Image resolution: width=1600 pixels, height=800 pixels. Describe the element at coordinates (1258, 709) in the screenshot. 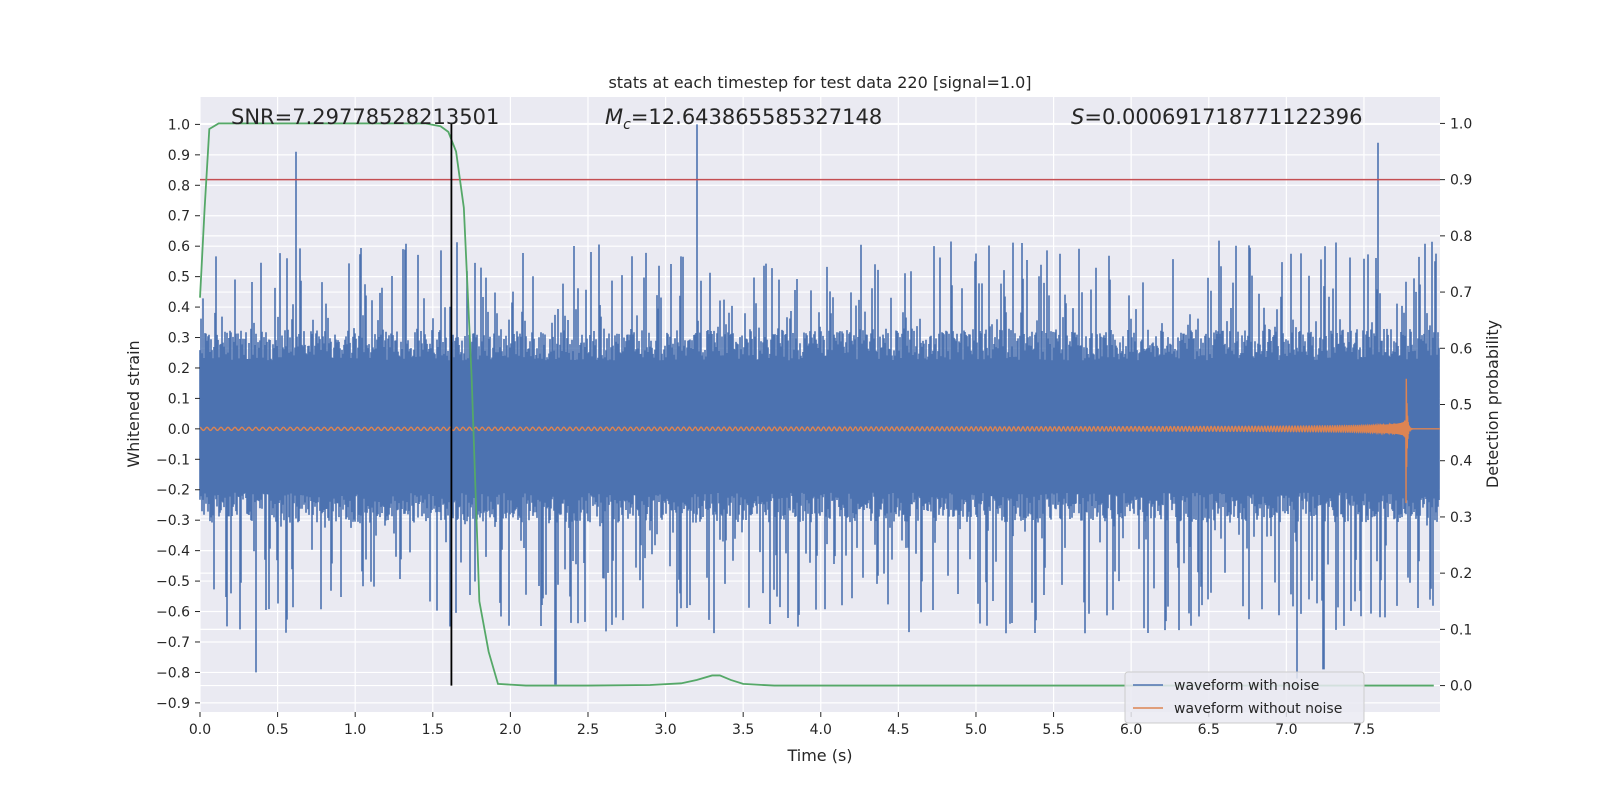

I see `legend-label-clean: waveform without noise` at that location.